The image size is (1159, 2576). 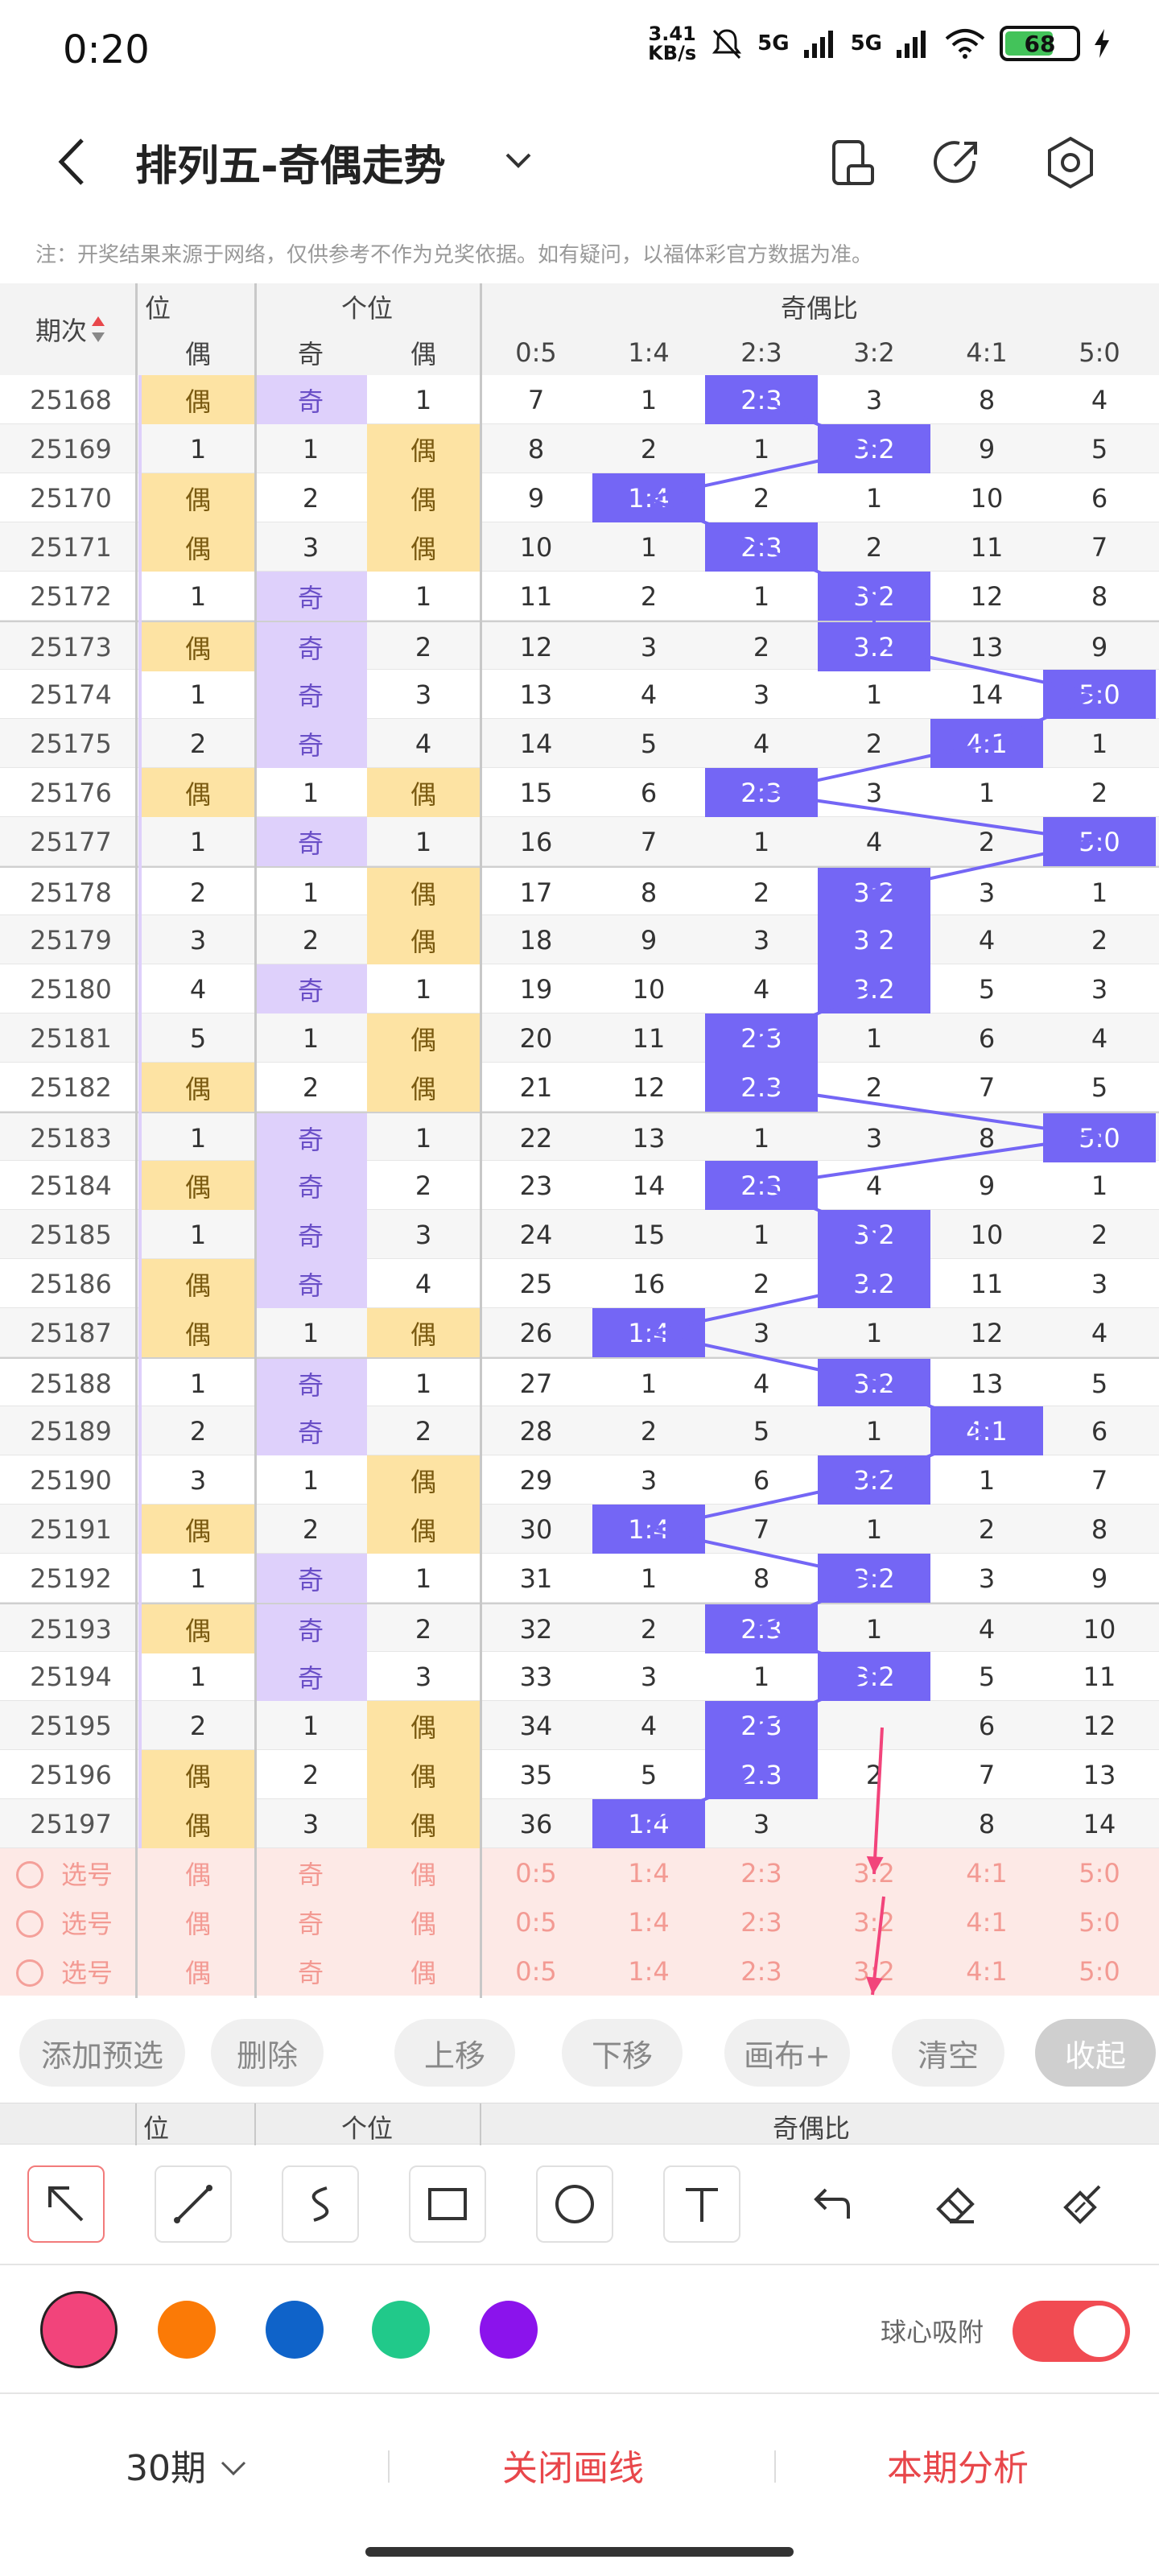 I want to click on action-button-1: 删除, so click(x=267, y=2053).